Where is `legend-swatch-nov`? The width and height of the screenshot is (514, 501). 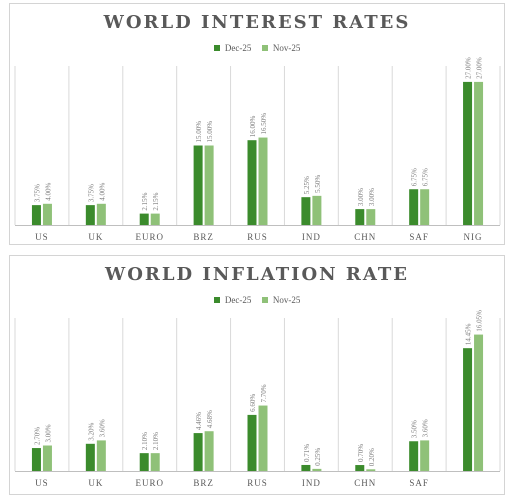
legend-swatch-nov is located at coordinates (264, 300).